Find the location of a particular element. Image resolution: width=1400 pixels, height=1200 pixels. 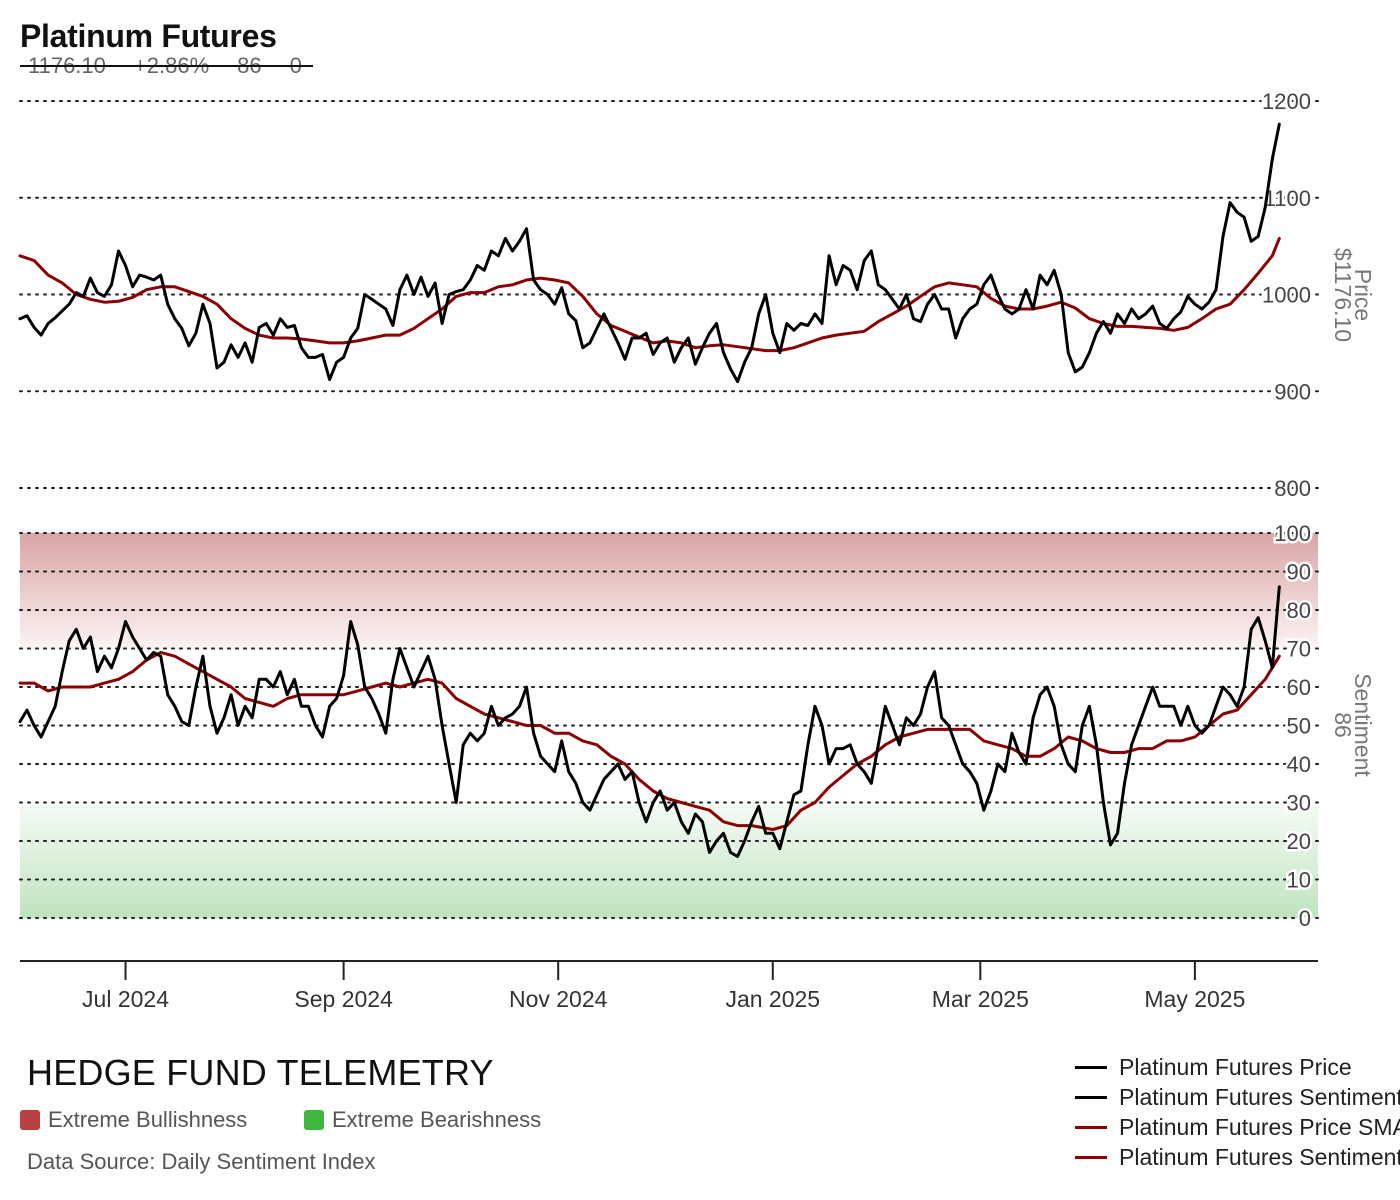

chart-title: Platinum Futures is located at coordinates (148, 36).